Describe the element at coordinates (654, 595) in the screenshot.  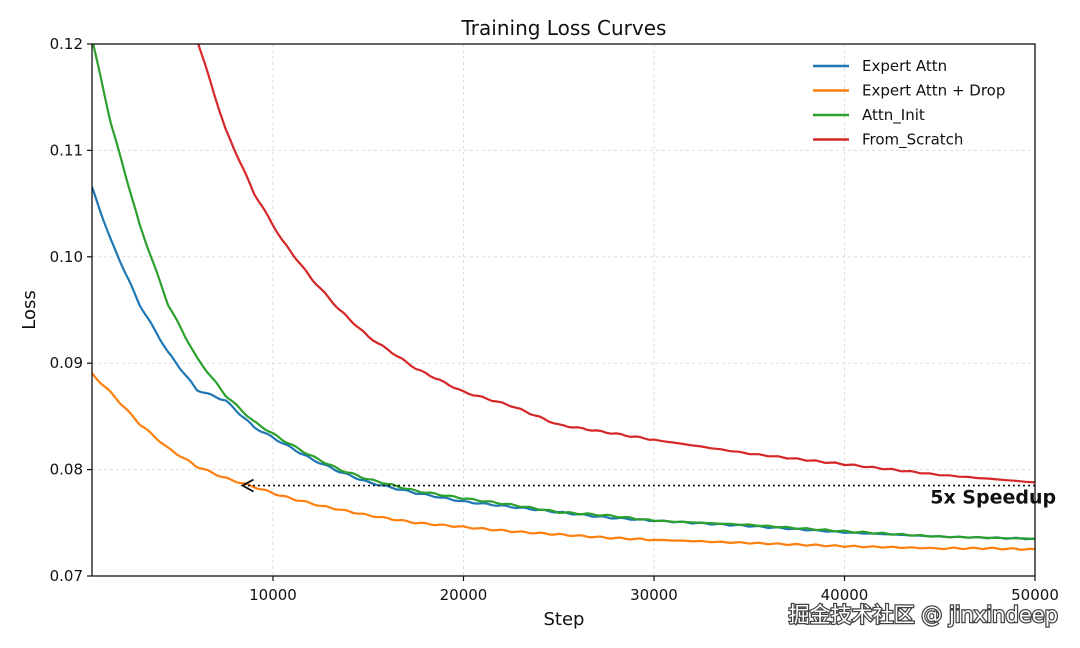
I see `x-tick-label: 30000` at that location.